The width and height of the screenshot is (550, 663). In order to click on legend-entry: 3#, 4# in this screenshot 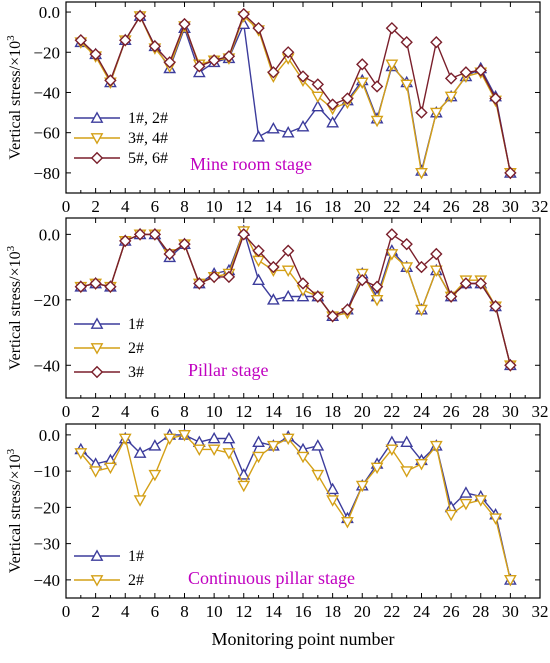, I will do `click(148, 138)`.